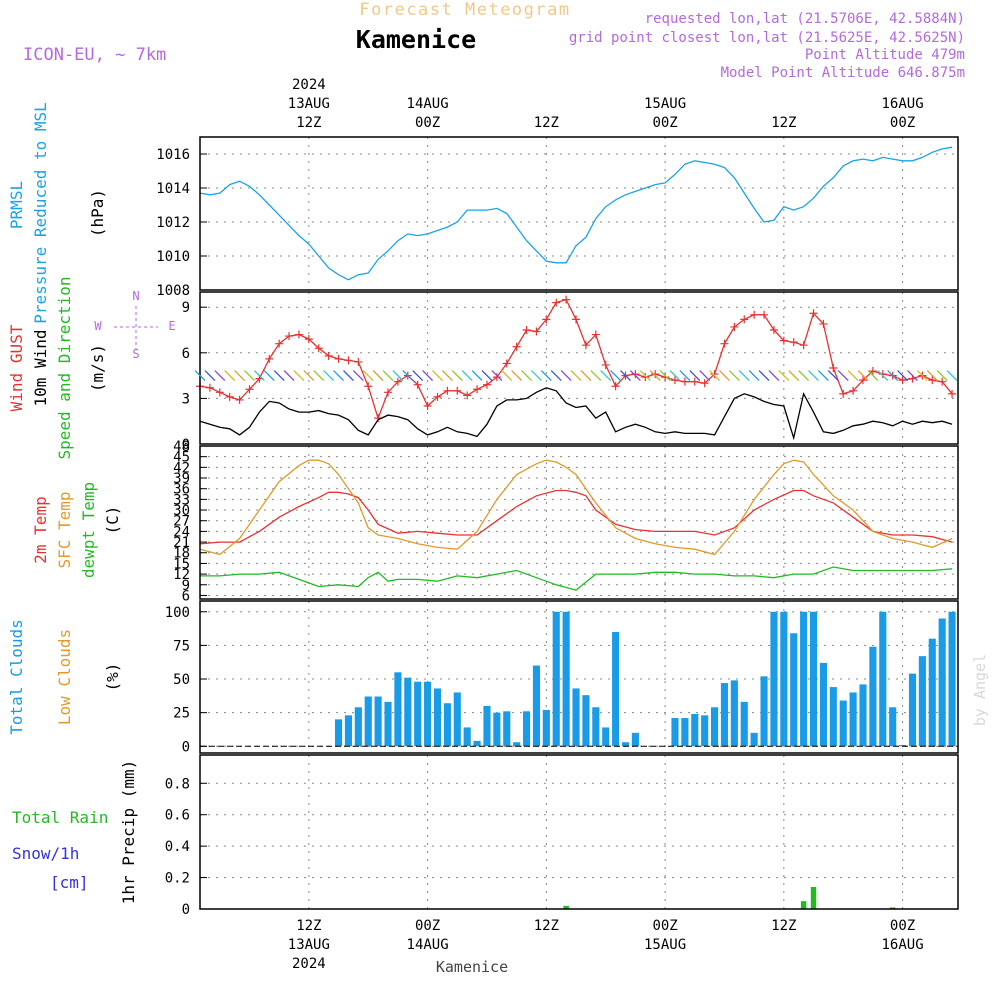 This screenshot has width=1000, height=1000. Describe the element at coordinates (181, 468) in the screenshot. I see `y-tick-label: 42` at that location.